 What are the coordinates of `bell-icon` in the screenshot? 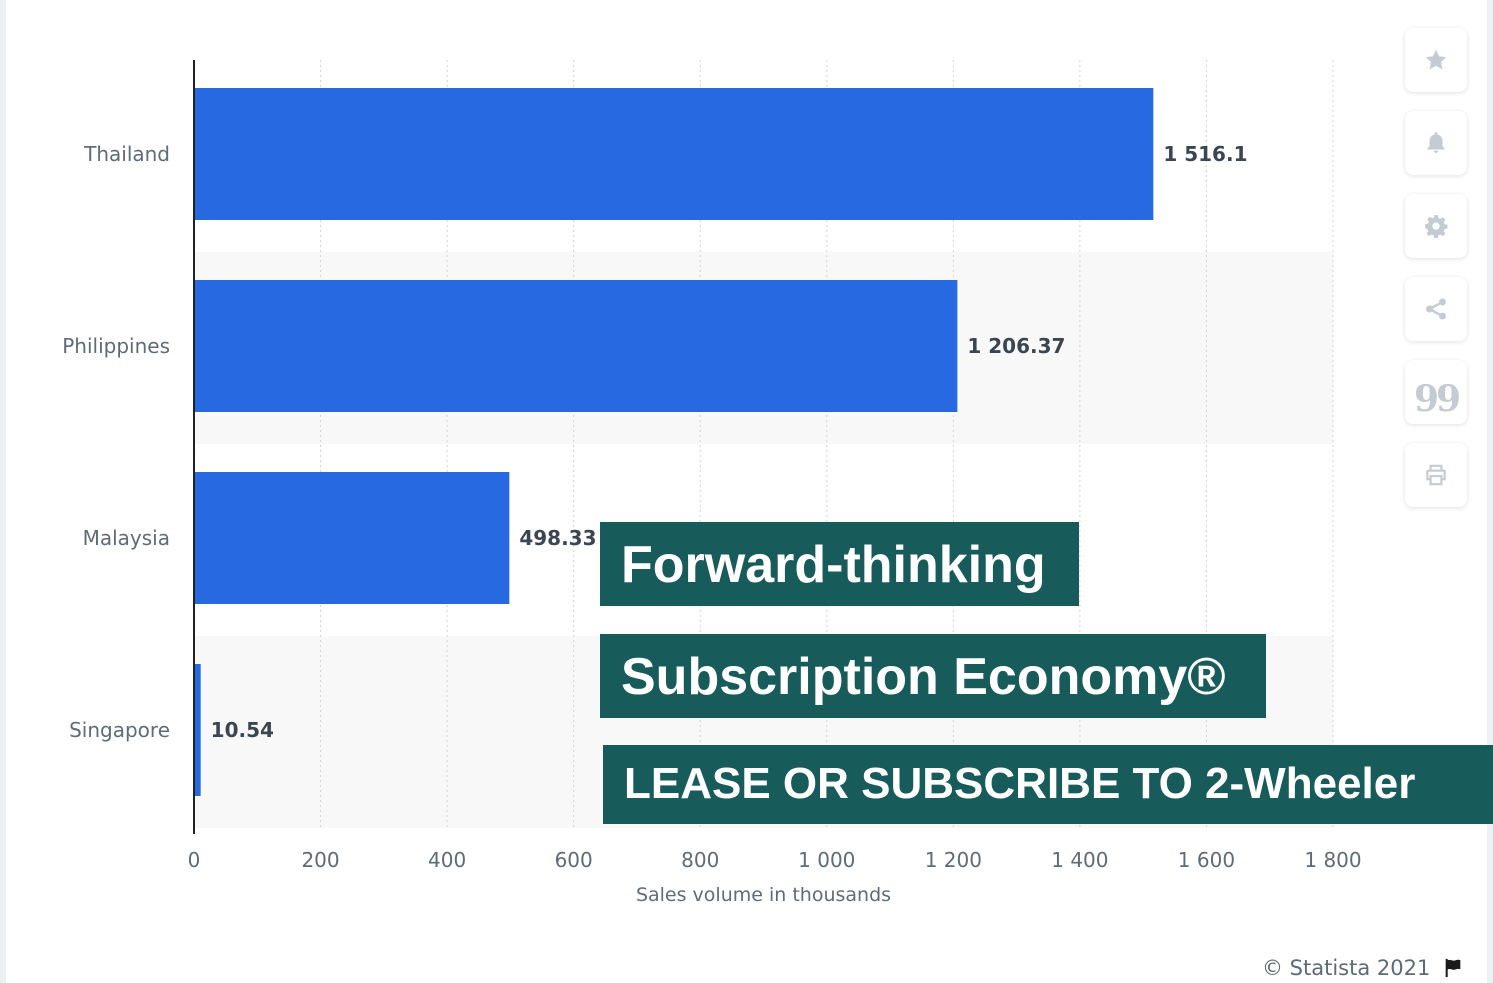 It's located at (1436, 142).